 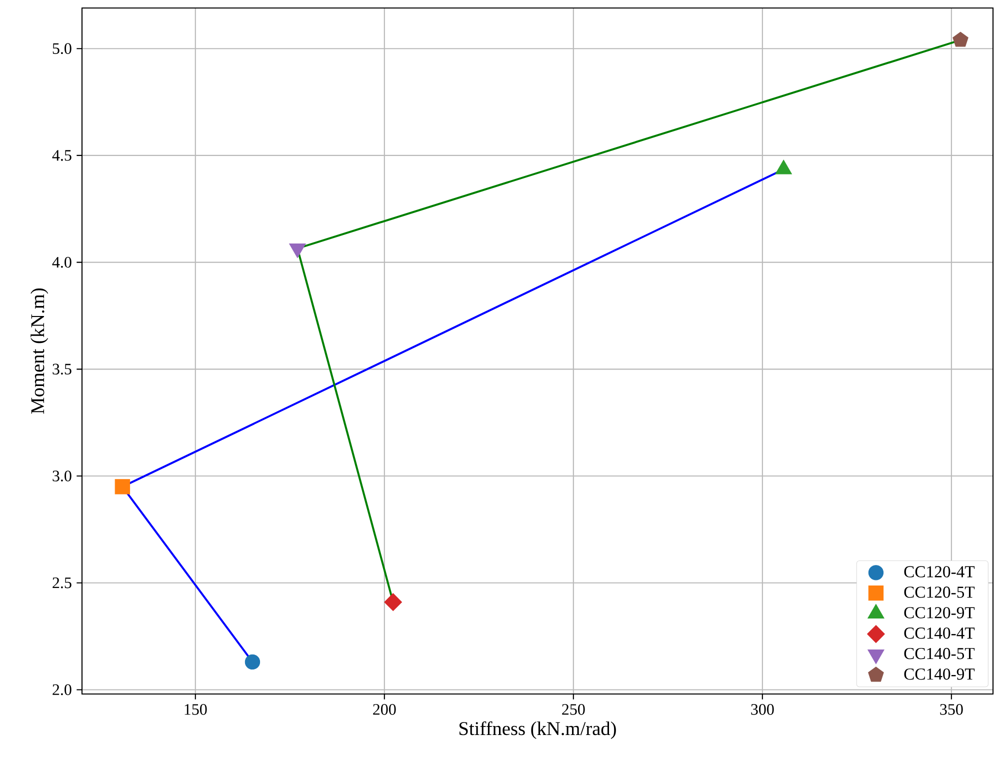 What do you see at coordinates (939, 592) in the screenshot?
I see `legend-label: CC120-5T` at bounding box center [939, 592].